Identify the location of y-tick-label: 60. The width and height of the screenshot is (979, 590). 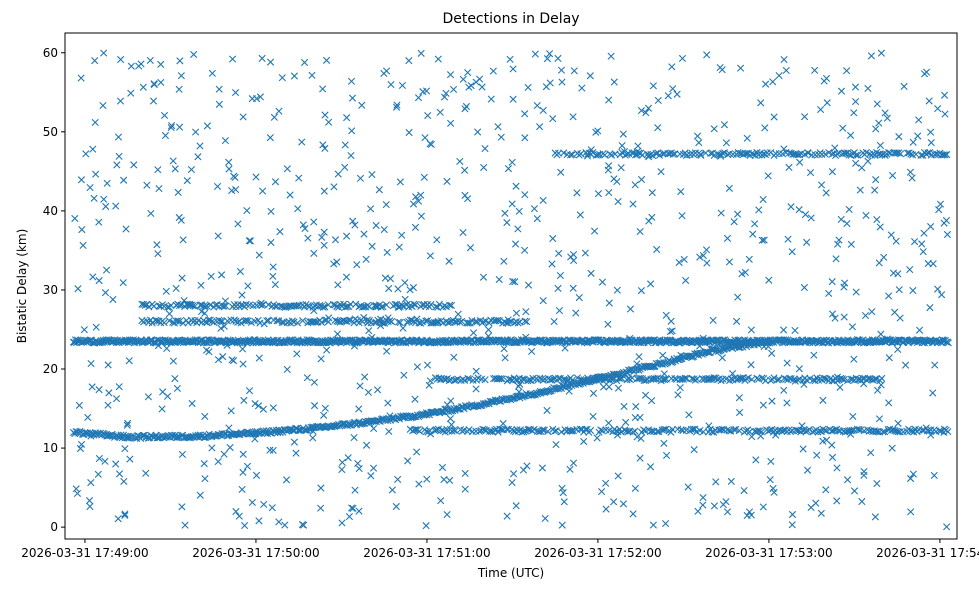
(50, 53).